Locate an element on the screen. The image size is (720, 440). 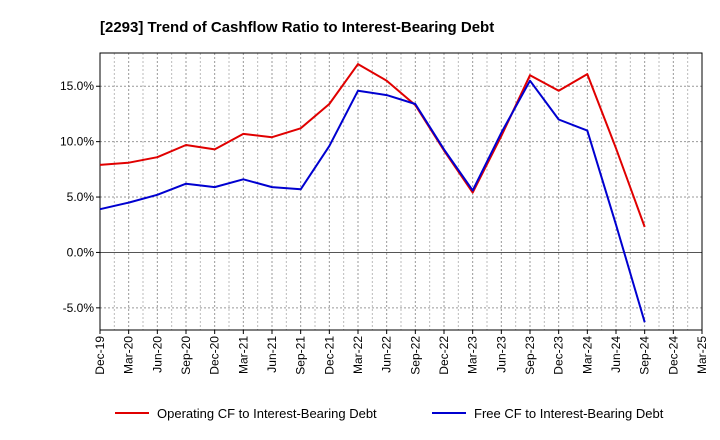
x-tick-label: Sep-21 is located at coordinates (301, 355).